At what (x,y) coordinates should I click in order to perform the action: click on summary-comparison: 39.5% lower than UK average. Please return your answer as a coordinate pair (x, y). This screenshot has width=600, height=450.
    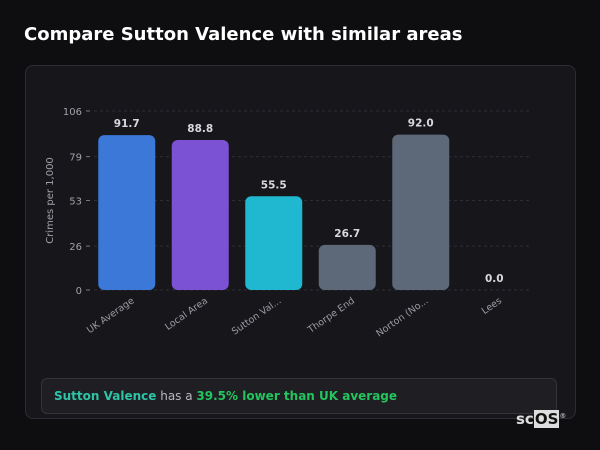
    Looking at the image, I should click on (297, 396).